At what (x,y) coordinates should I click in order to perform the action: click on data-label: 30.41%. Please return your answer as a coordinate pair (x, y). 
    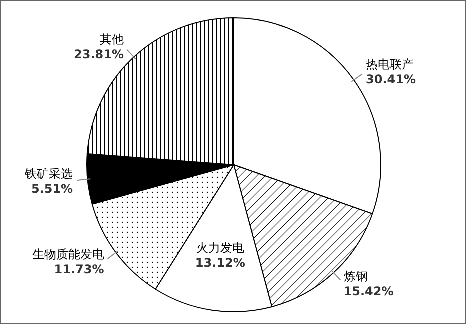
    Looking at the image, I should click on (391, 79).